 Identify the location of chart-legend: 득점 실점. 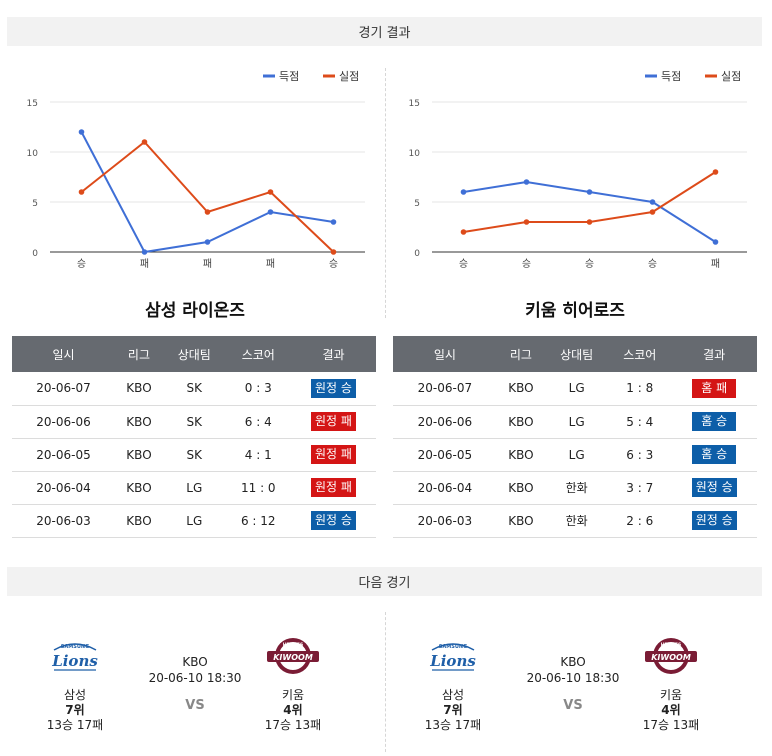
(693, 76).